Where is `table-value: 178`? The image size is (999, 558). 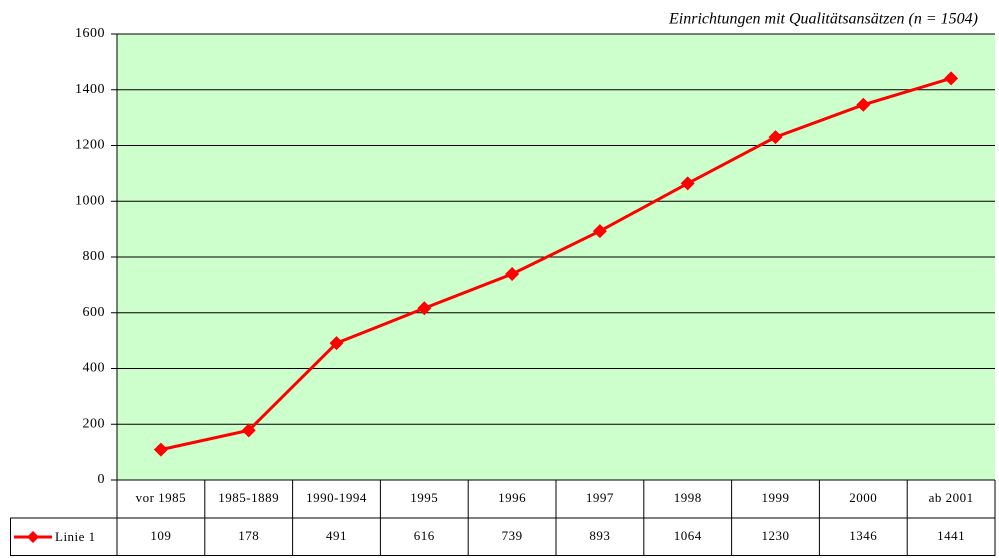
table-value: 178 is located at coordinates (248, 535).